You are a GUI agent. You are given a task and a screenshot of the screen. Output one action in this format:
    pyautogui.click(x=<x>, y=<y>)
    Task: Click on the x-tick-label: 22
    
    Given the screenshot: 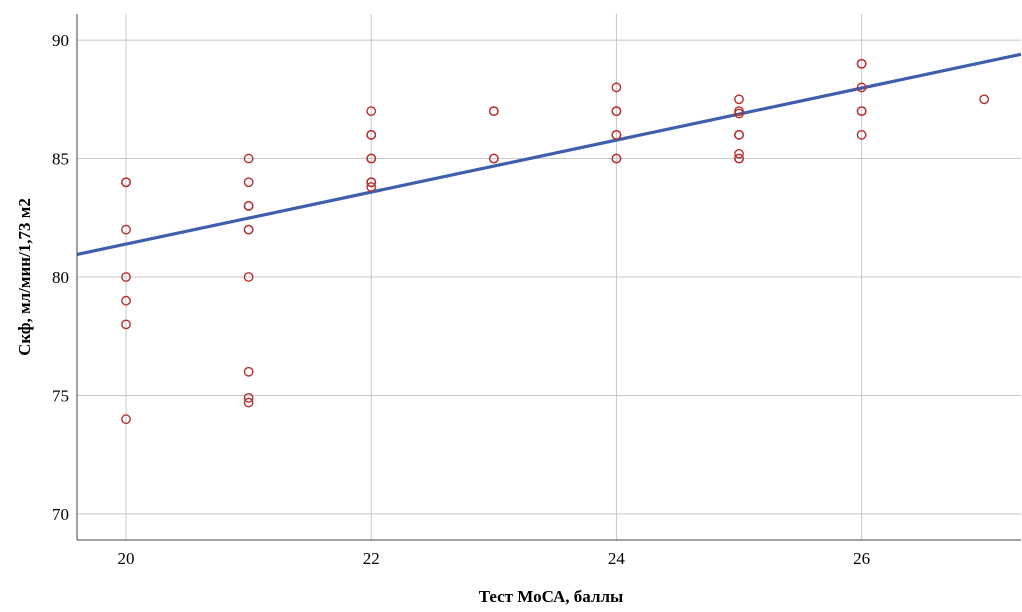 What is the action you would take?
    pyautogui.click(x=371, y=558)
    